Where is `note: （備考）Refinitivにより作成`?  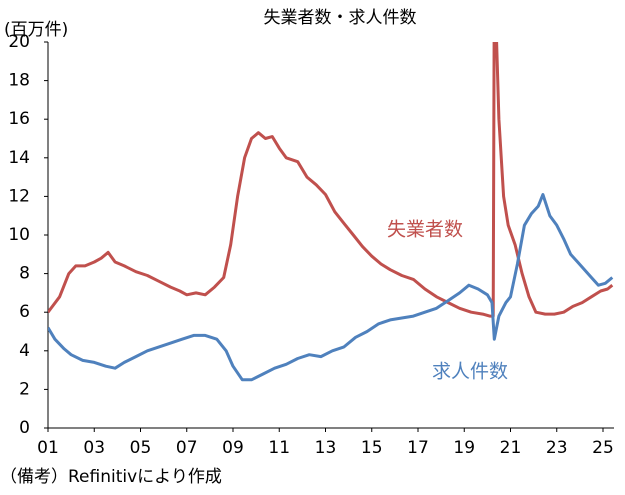
note: （備考）Refinitivにより作成 is located at coordinates (111, 477).